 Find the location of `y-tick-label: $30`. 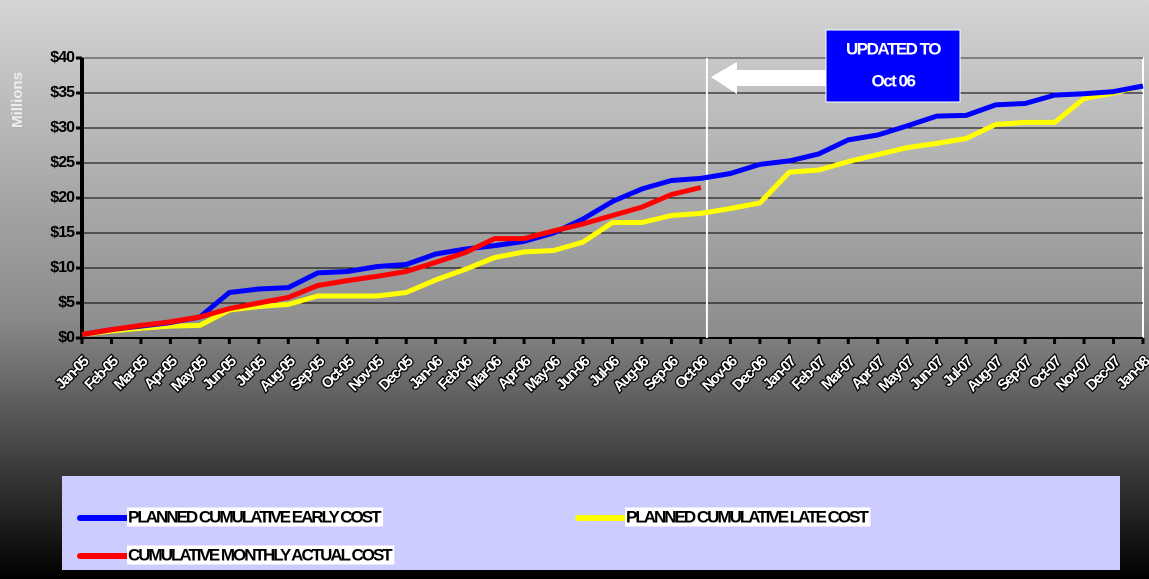

y-tick-label: $30 is located at coordinates (62, 127).